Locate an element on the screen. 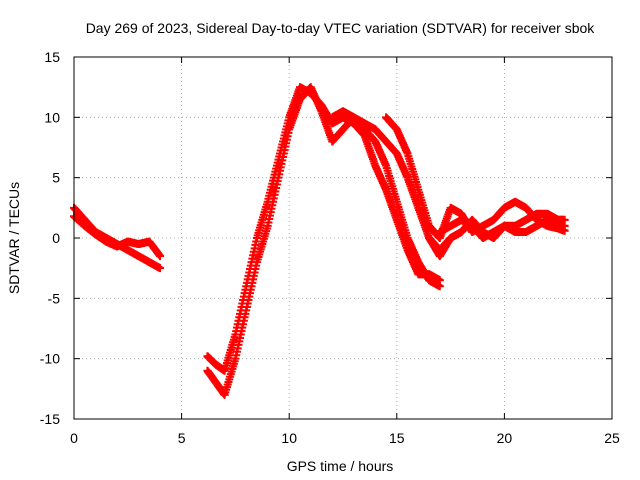  x-tick-label-5: 25 is located at coordinates (612, 438).